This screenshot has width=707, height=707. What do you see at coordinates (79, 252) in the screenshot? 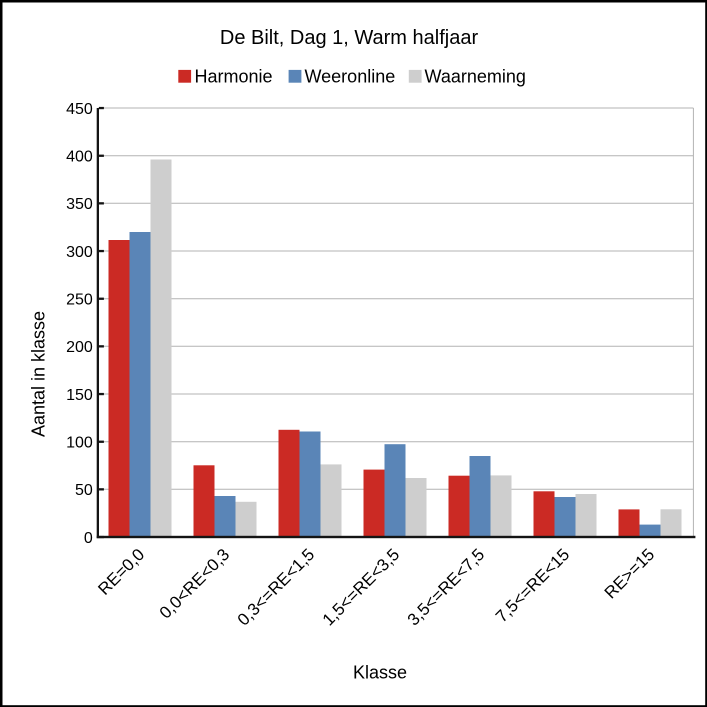
I see `svg-text: 300` at bounding box center [79, 252].